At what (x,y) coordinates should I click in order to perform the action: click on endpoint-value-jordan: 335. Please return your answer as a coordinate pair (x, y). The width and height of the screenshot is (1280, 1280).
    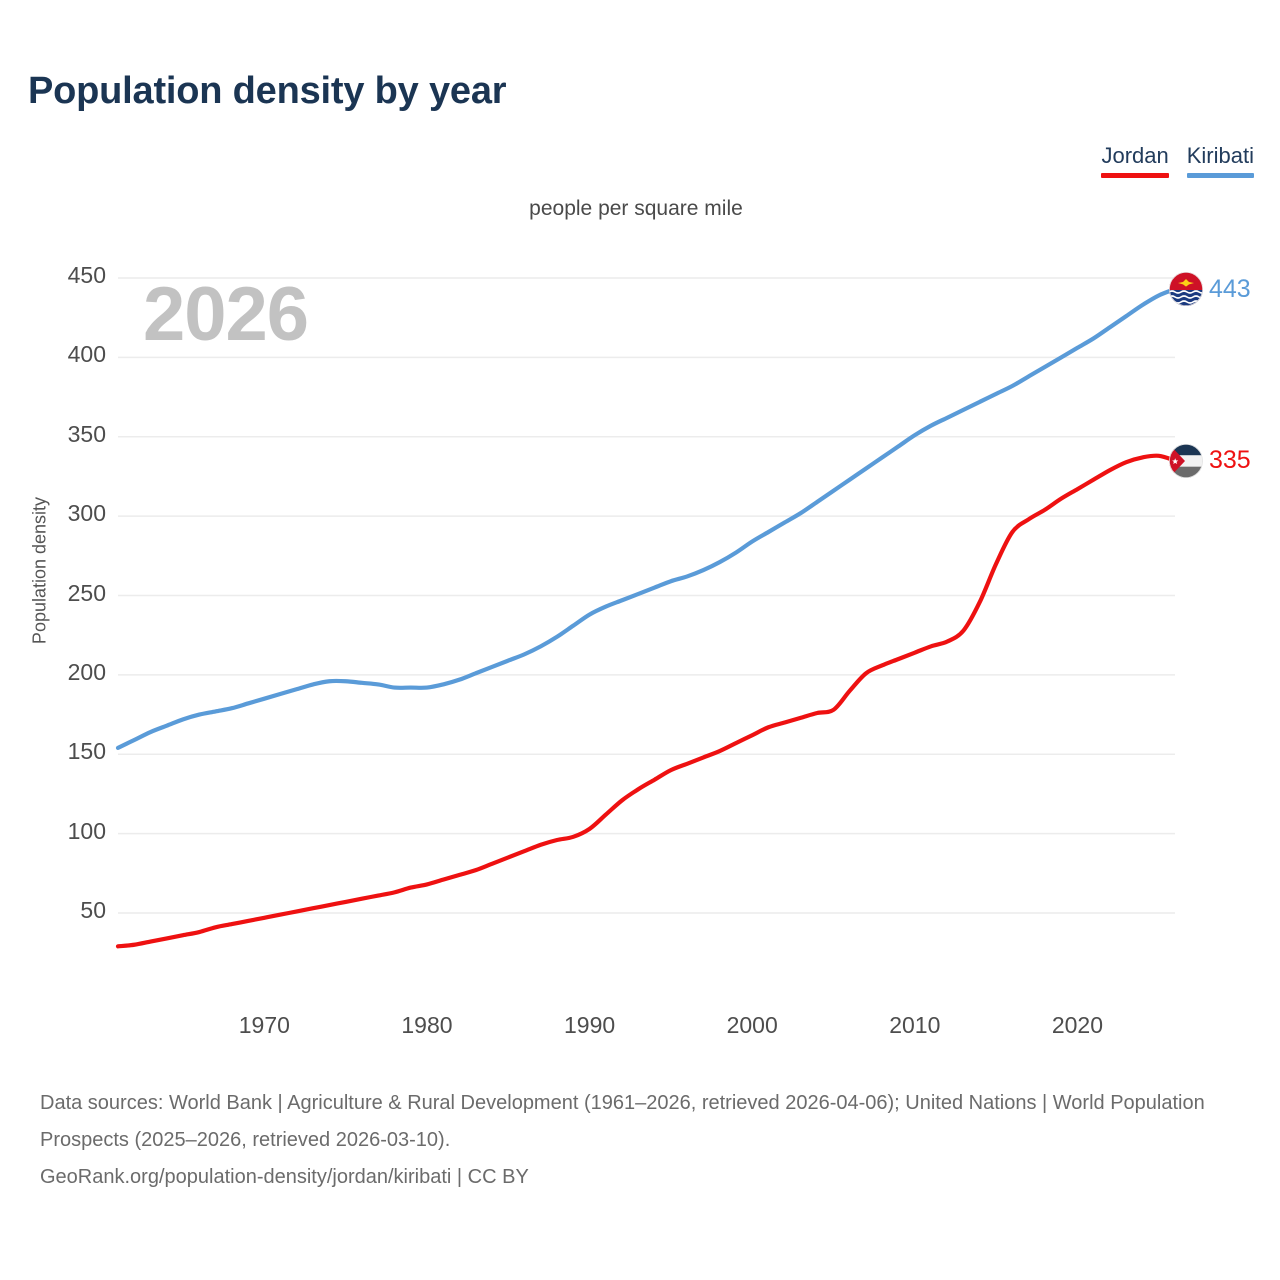
    Looking at the image, I should click on (1230, 460).